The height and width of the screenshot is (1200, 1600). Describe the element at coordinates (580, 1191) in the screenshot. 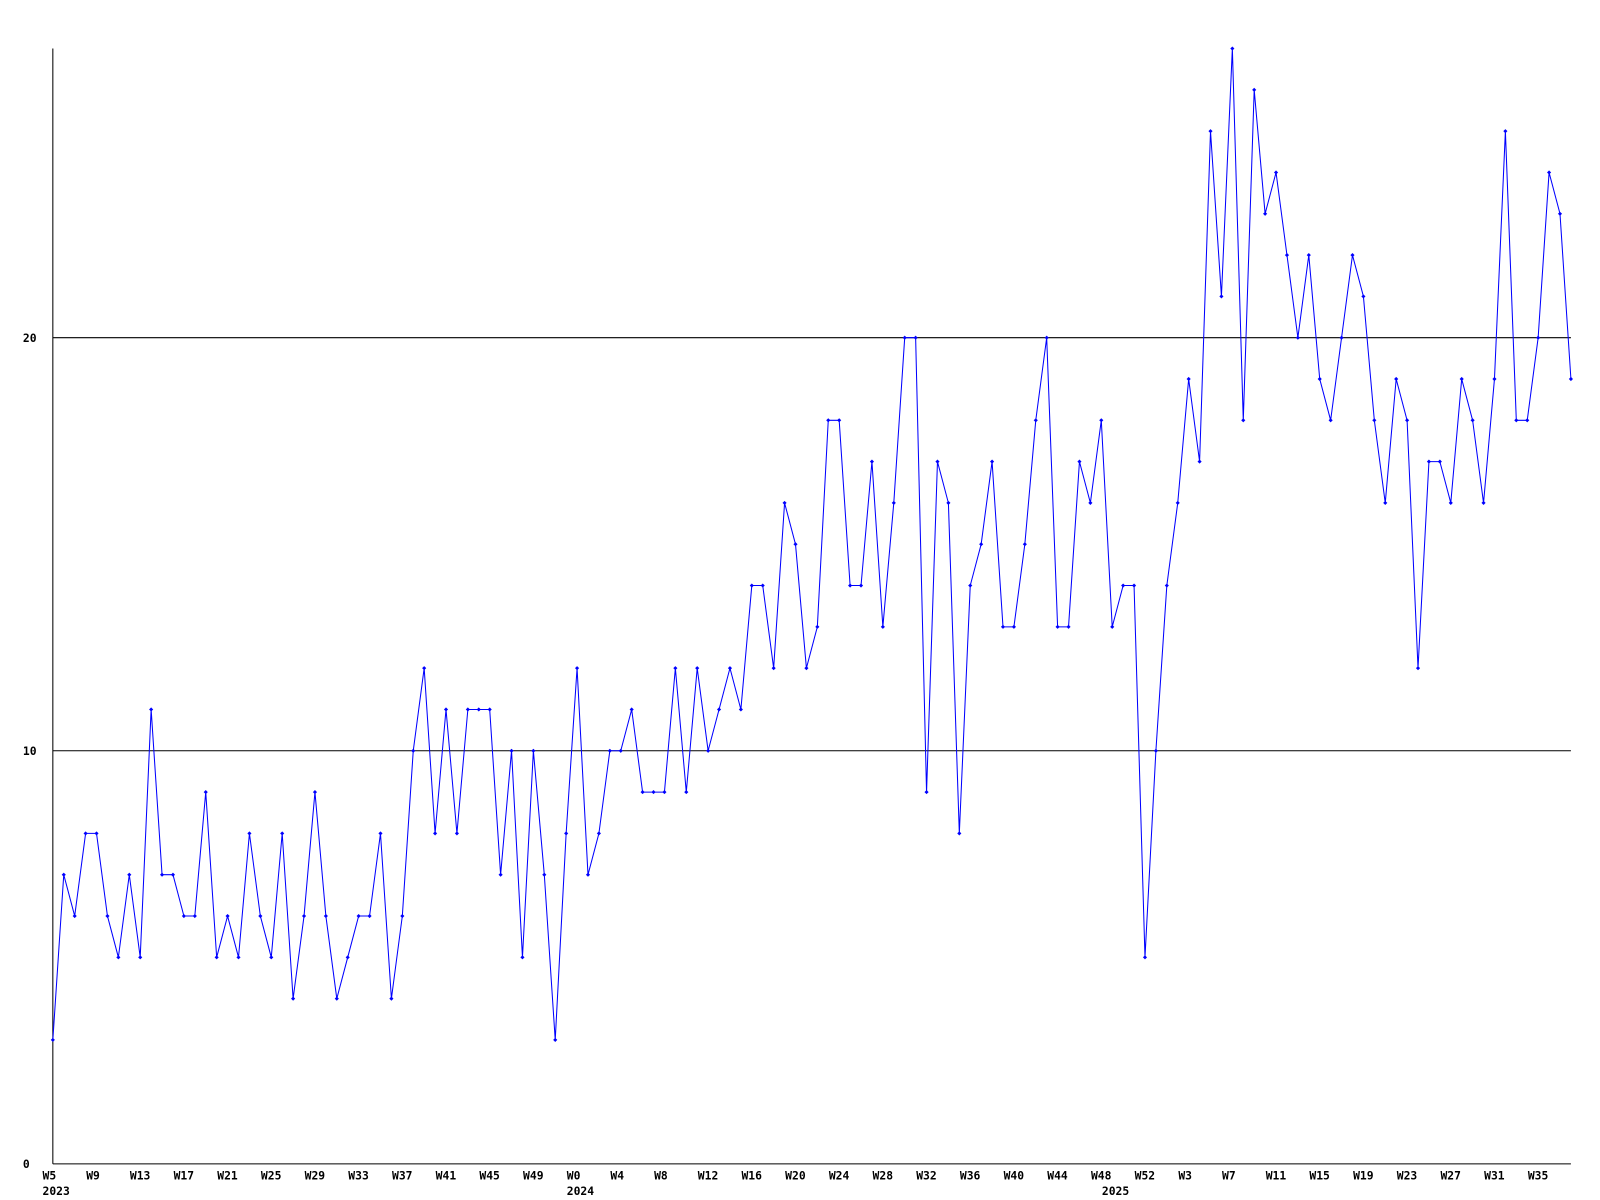

I see `year-label: 2024` at that location.